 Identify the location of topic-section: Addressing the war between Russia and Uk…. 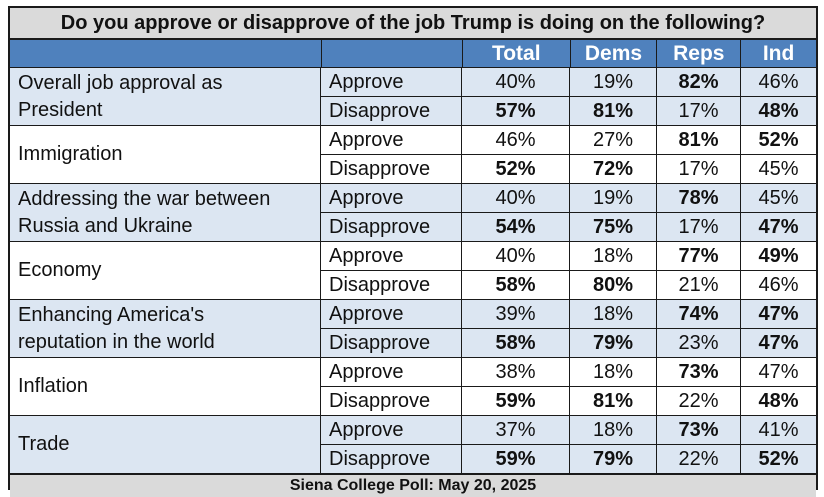
(413, 212).